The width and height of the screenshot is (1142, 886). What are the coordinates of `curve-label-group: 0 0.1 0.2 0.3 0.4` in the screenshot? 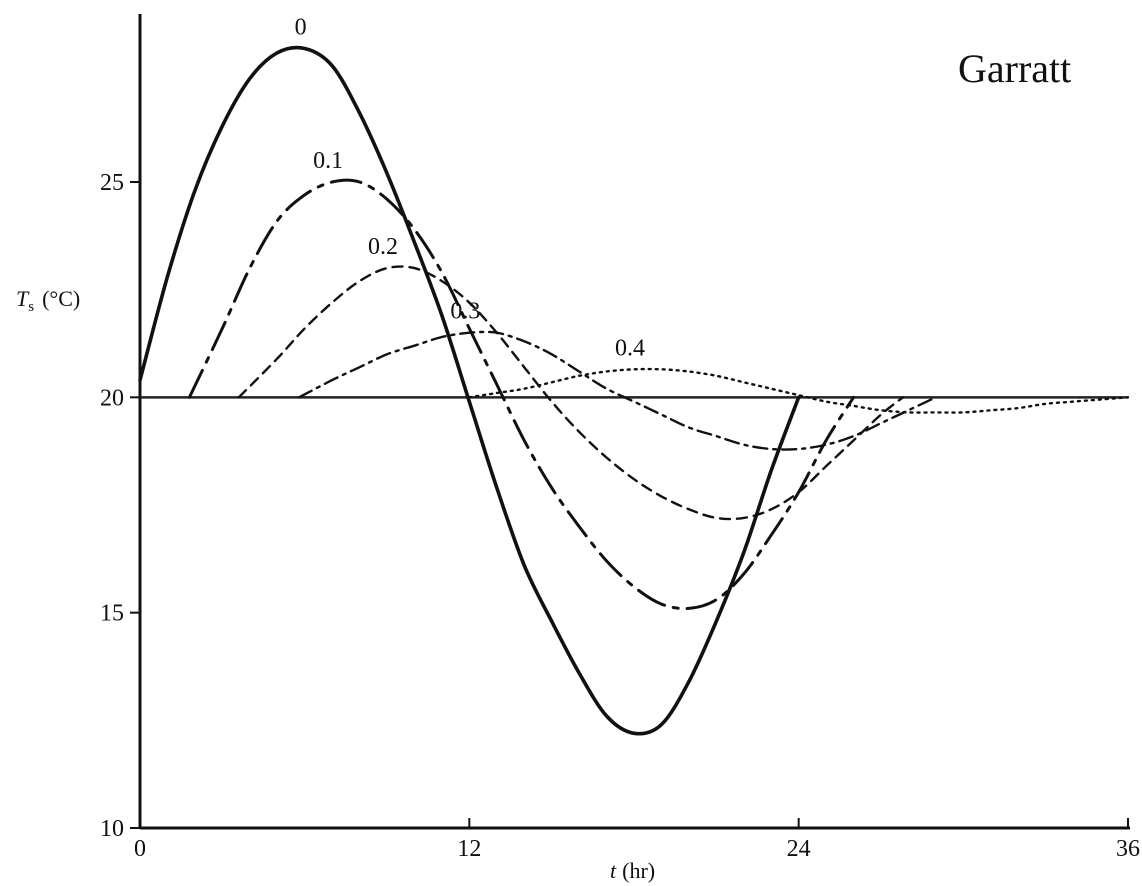 It's located at (470, 187).